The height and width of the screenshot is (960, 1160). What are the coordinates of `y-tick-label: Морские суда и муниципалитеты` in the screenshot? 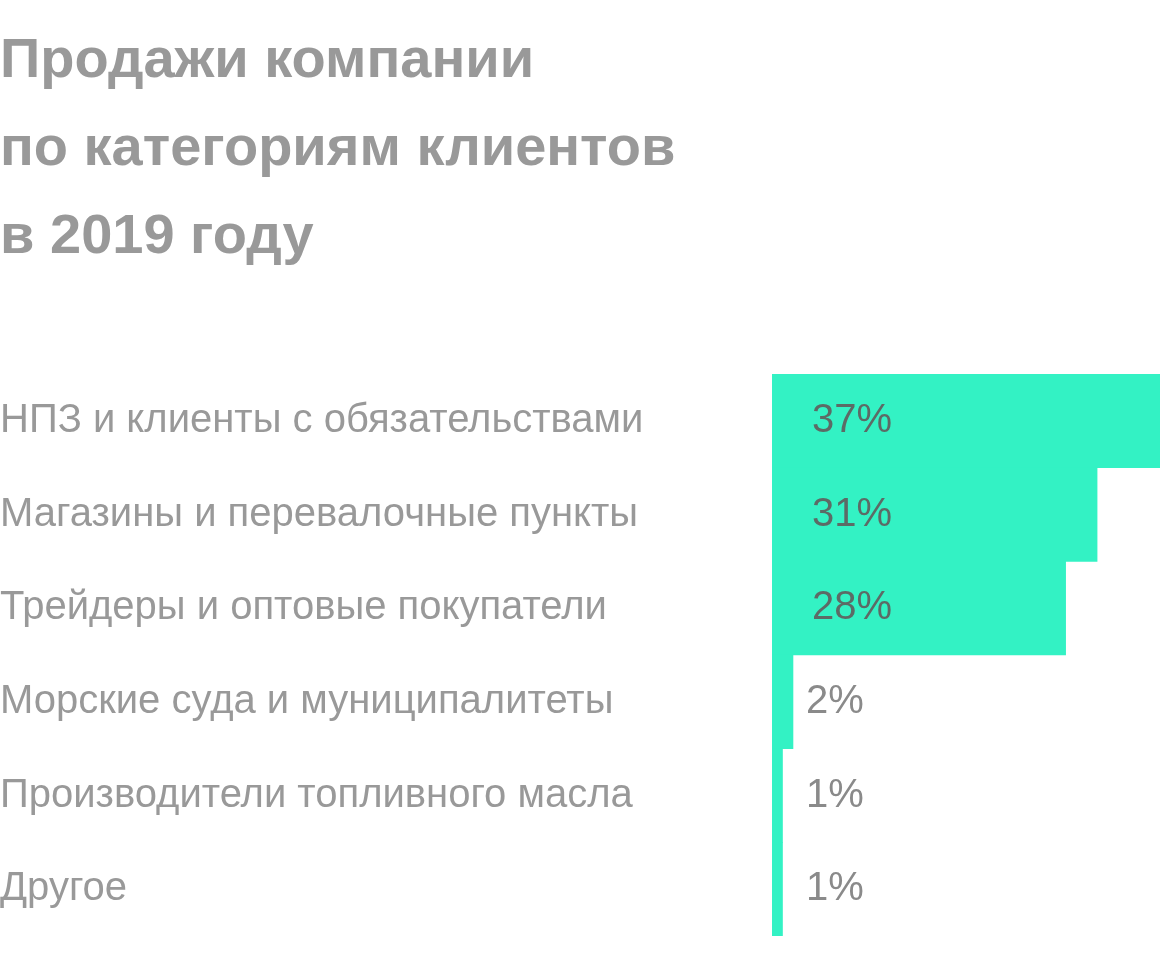 It's located at (307, 698).